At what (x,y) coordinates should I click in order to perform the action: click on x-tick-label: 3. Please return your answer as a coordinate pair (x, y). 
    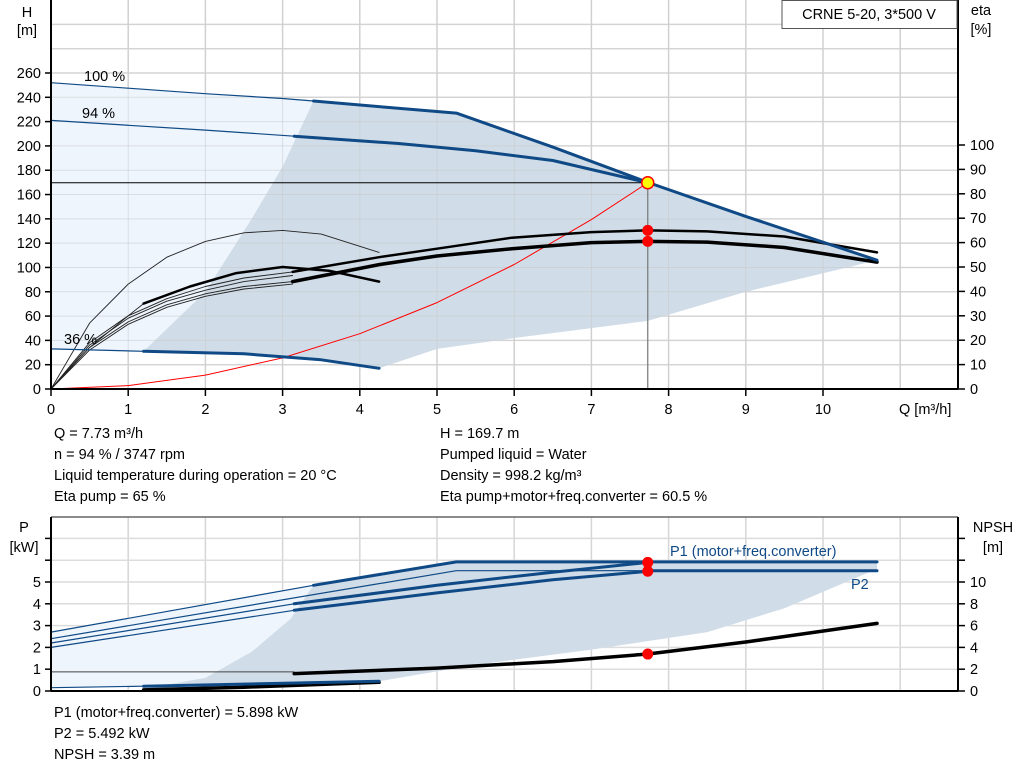
    Looking at the image, I should click on (283, 410).